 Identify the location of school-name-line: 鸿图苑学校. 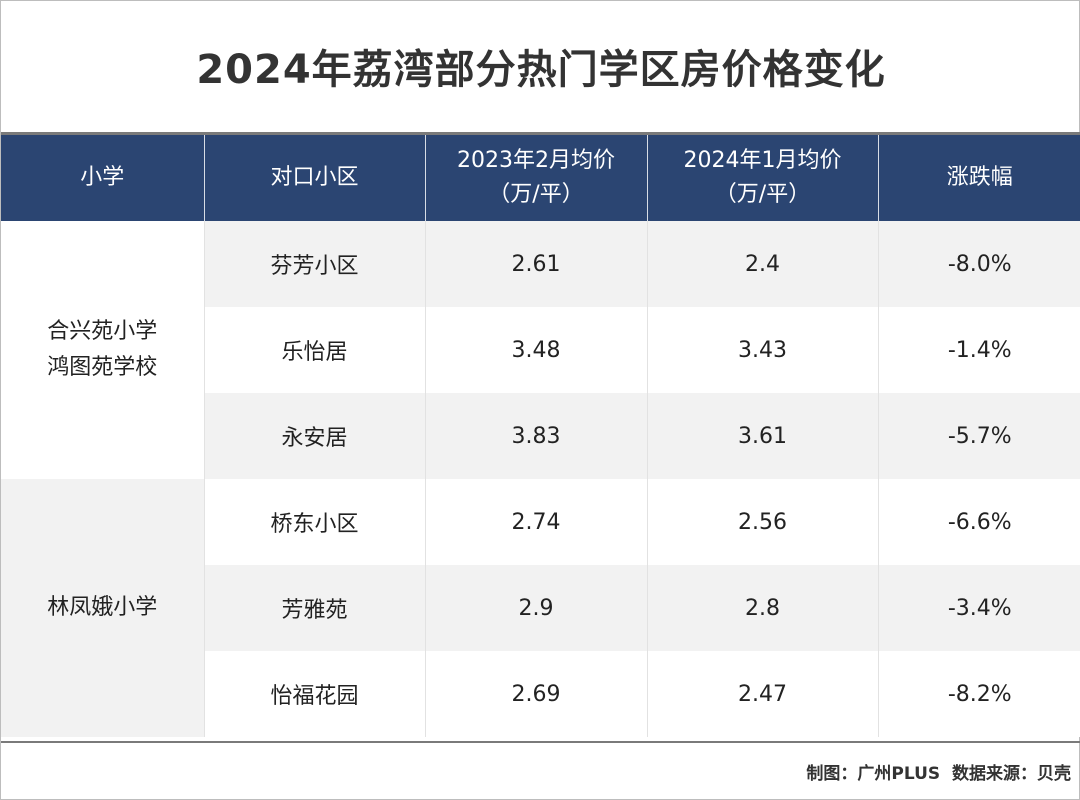
(102, 367).